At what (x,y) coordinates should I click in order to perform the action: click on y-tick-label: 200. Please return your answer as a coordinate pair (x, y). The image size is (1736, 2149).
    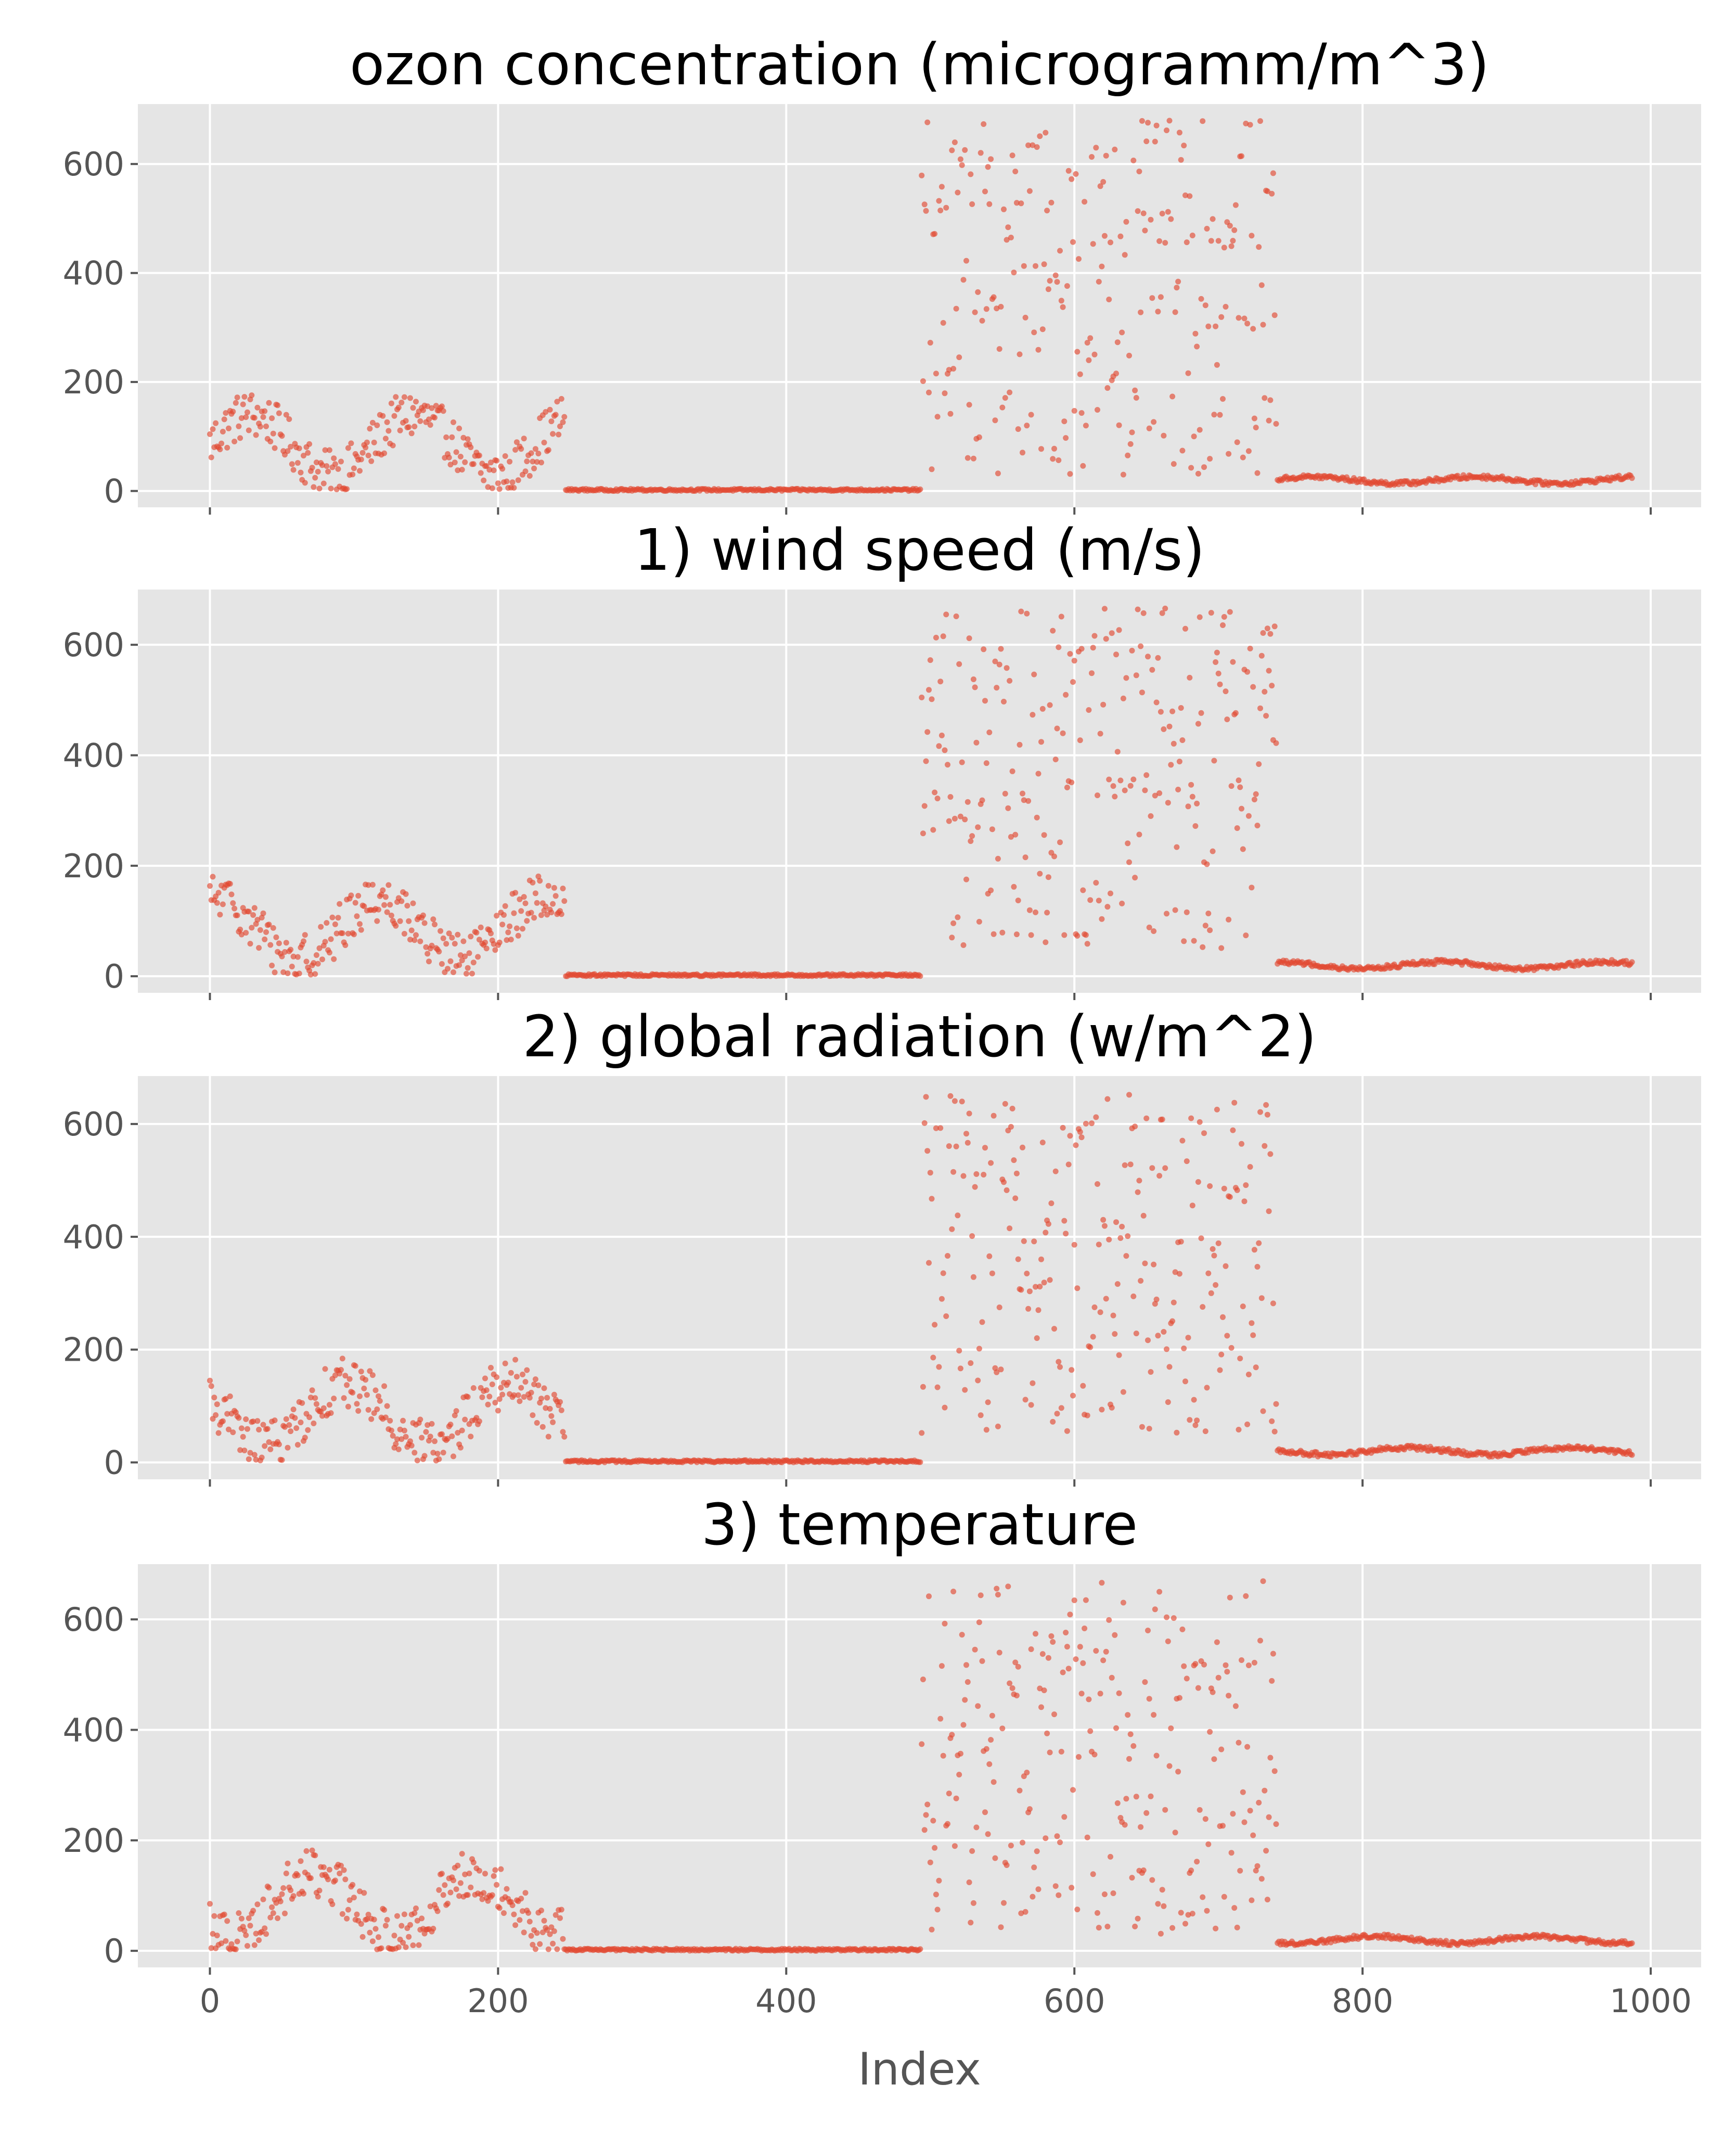
    Looking at the image, I should click on (93, 1350).